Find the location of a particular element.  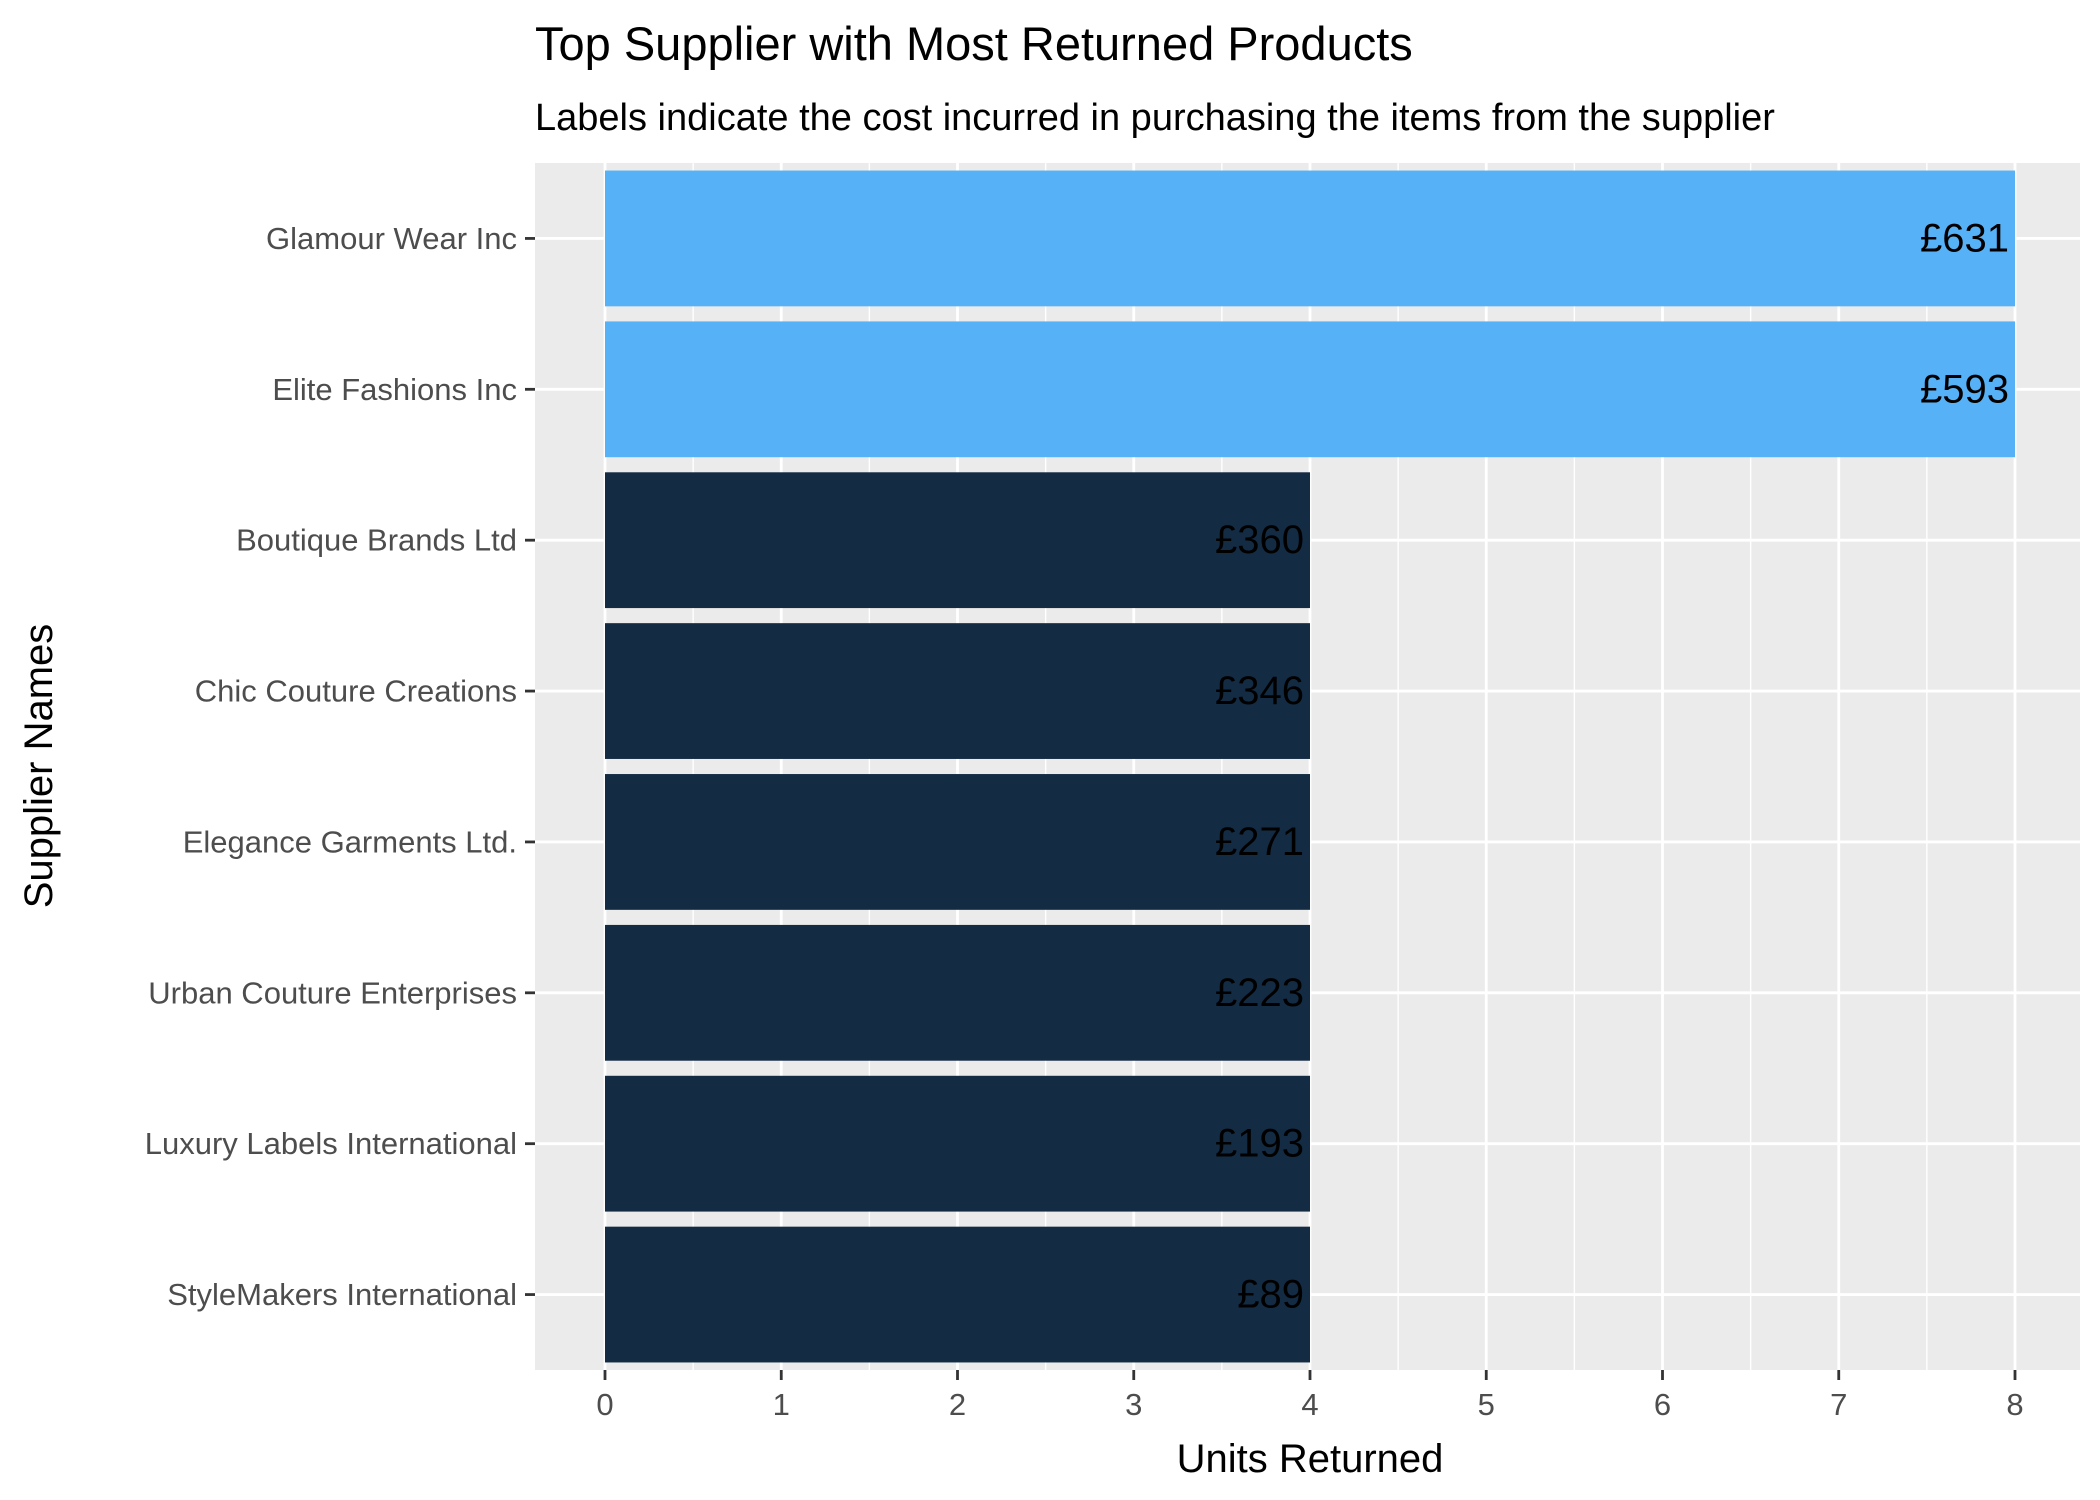

x-axis-ticks: 0 1 2 3 4 5 6 7 8 is located at coordinates (1310, 1396).